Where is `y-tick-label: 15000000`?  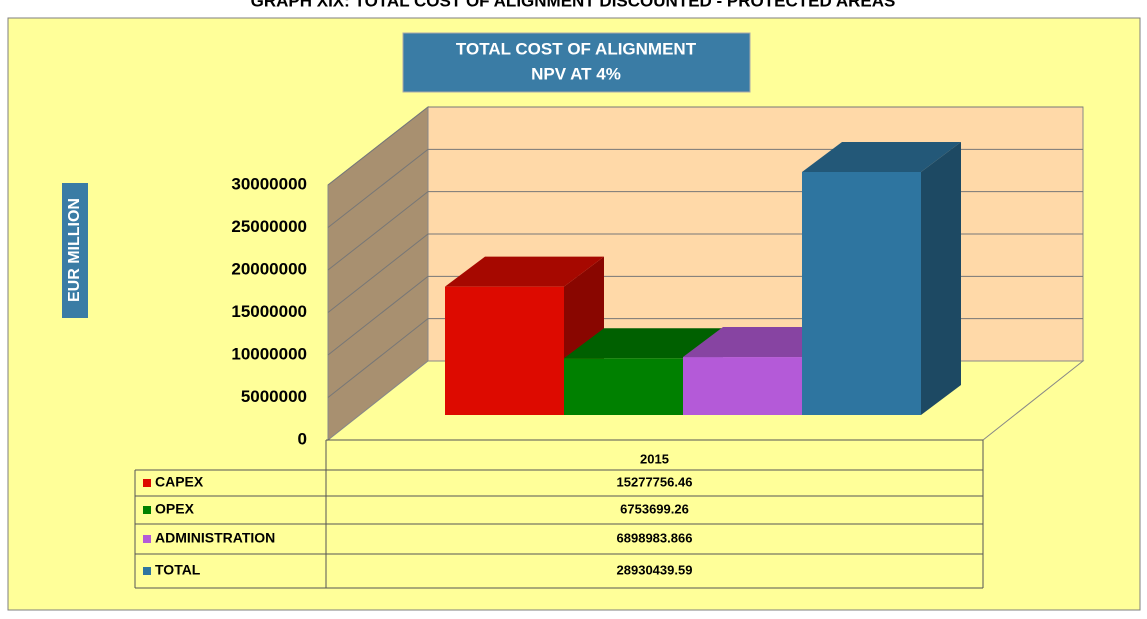 y-tick-label: 15000000 is located at coordinates (269, 311).